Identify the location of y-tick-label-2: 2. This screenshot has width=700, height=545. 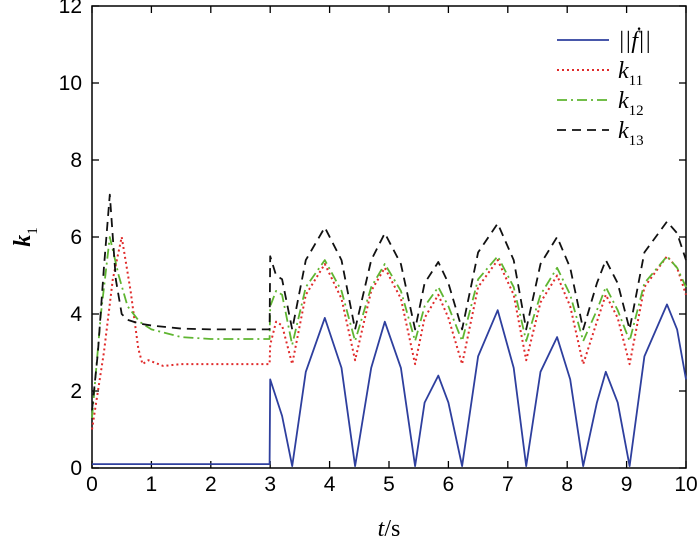
(76, 391).